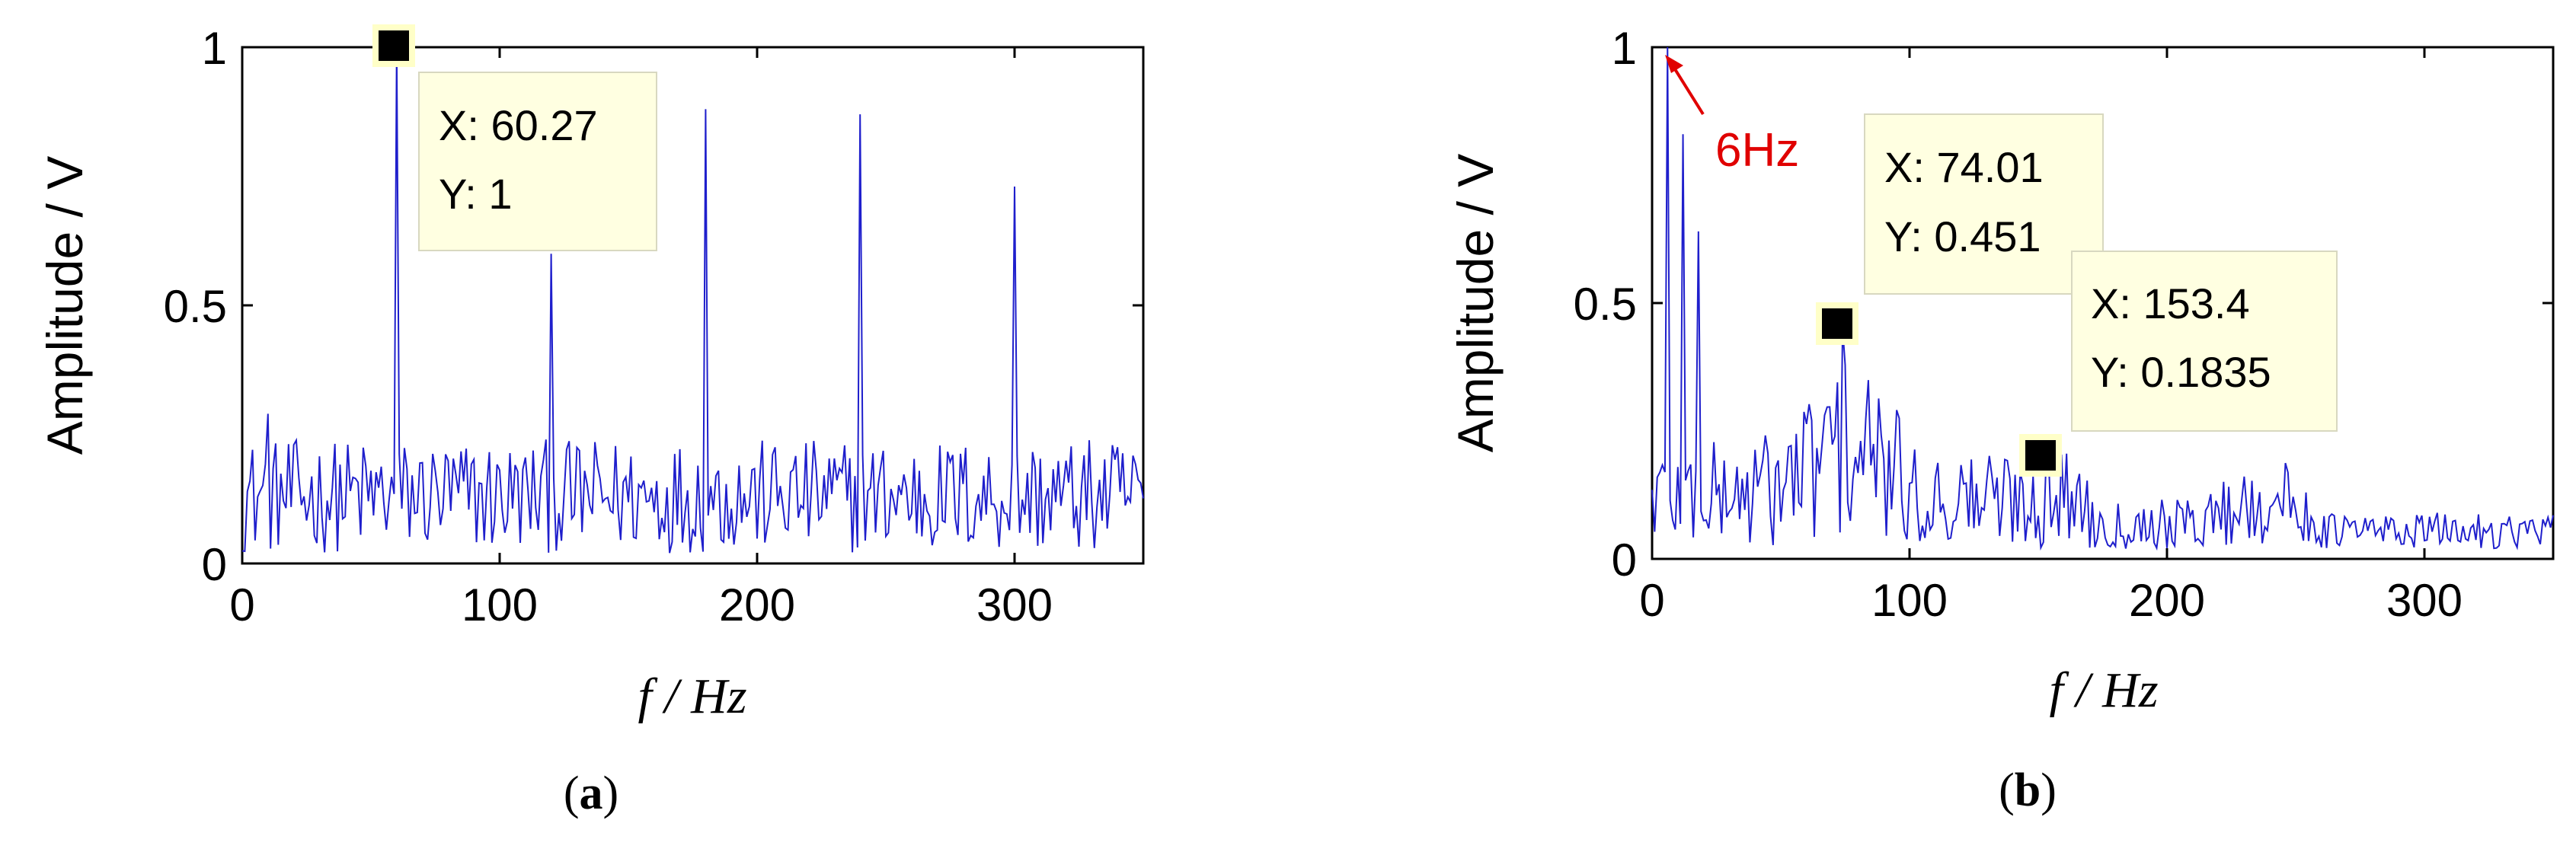 The width and height of the screenshot is (2576, 849). What do you see at coordinates (2170, 303) in the screenshot?
I see `datatip-x-b2: X: 153.4` at bounding box center [2170, 303].